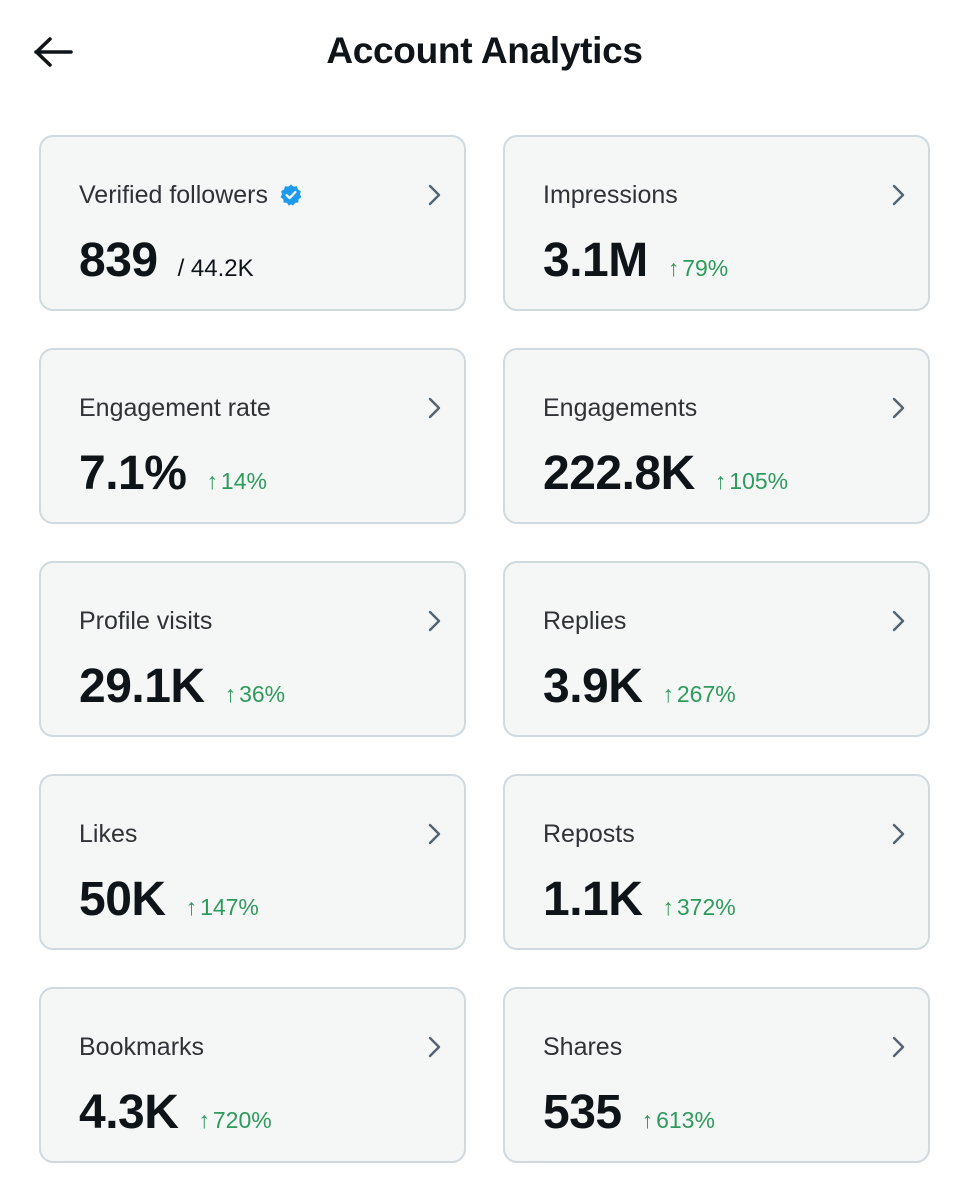  I want to click on value-row: 222.8K ↑ 105%, so click(665, 474).